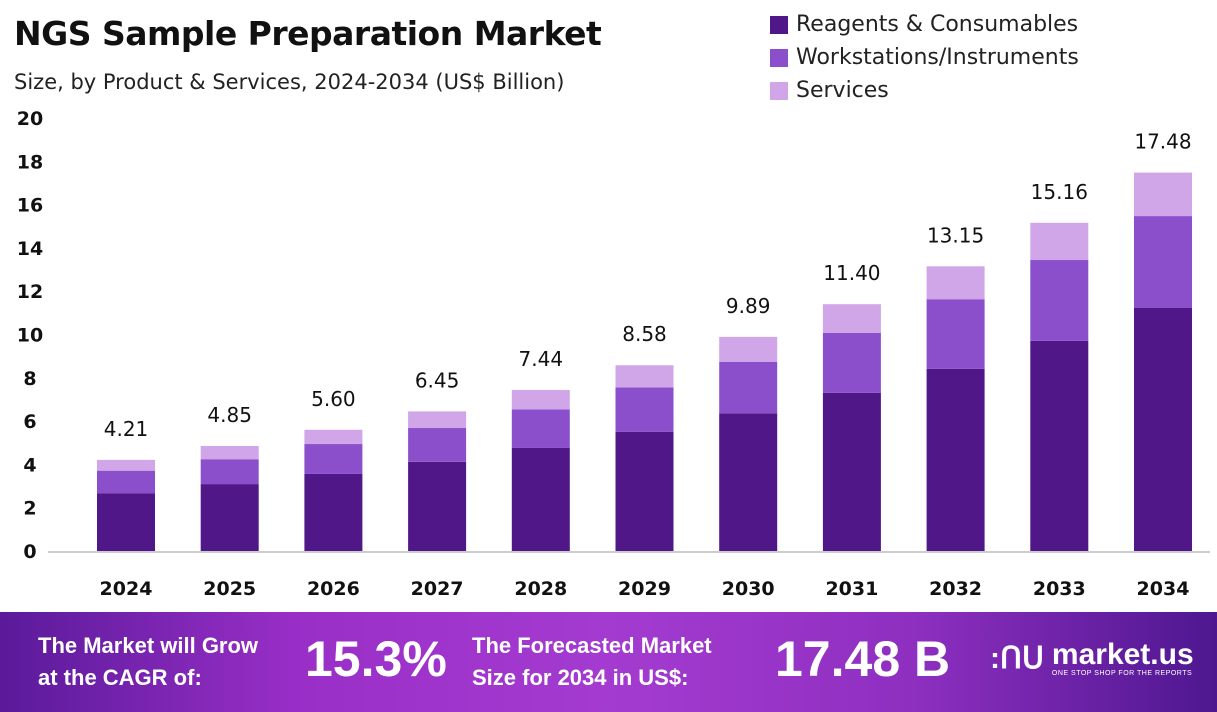 This screenshot has height=712, width=1217. Describe the element at coordinates (333, 589) in the screenshot. I see `x-tick-label: 2026` at that location.